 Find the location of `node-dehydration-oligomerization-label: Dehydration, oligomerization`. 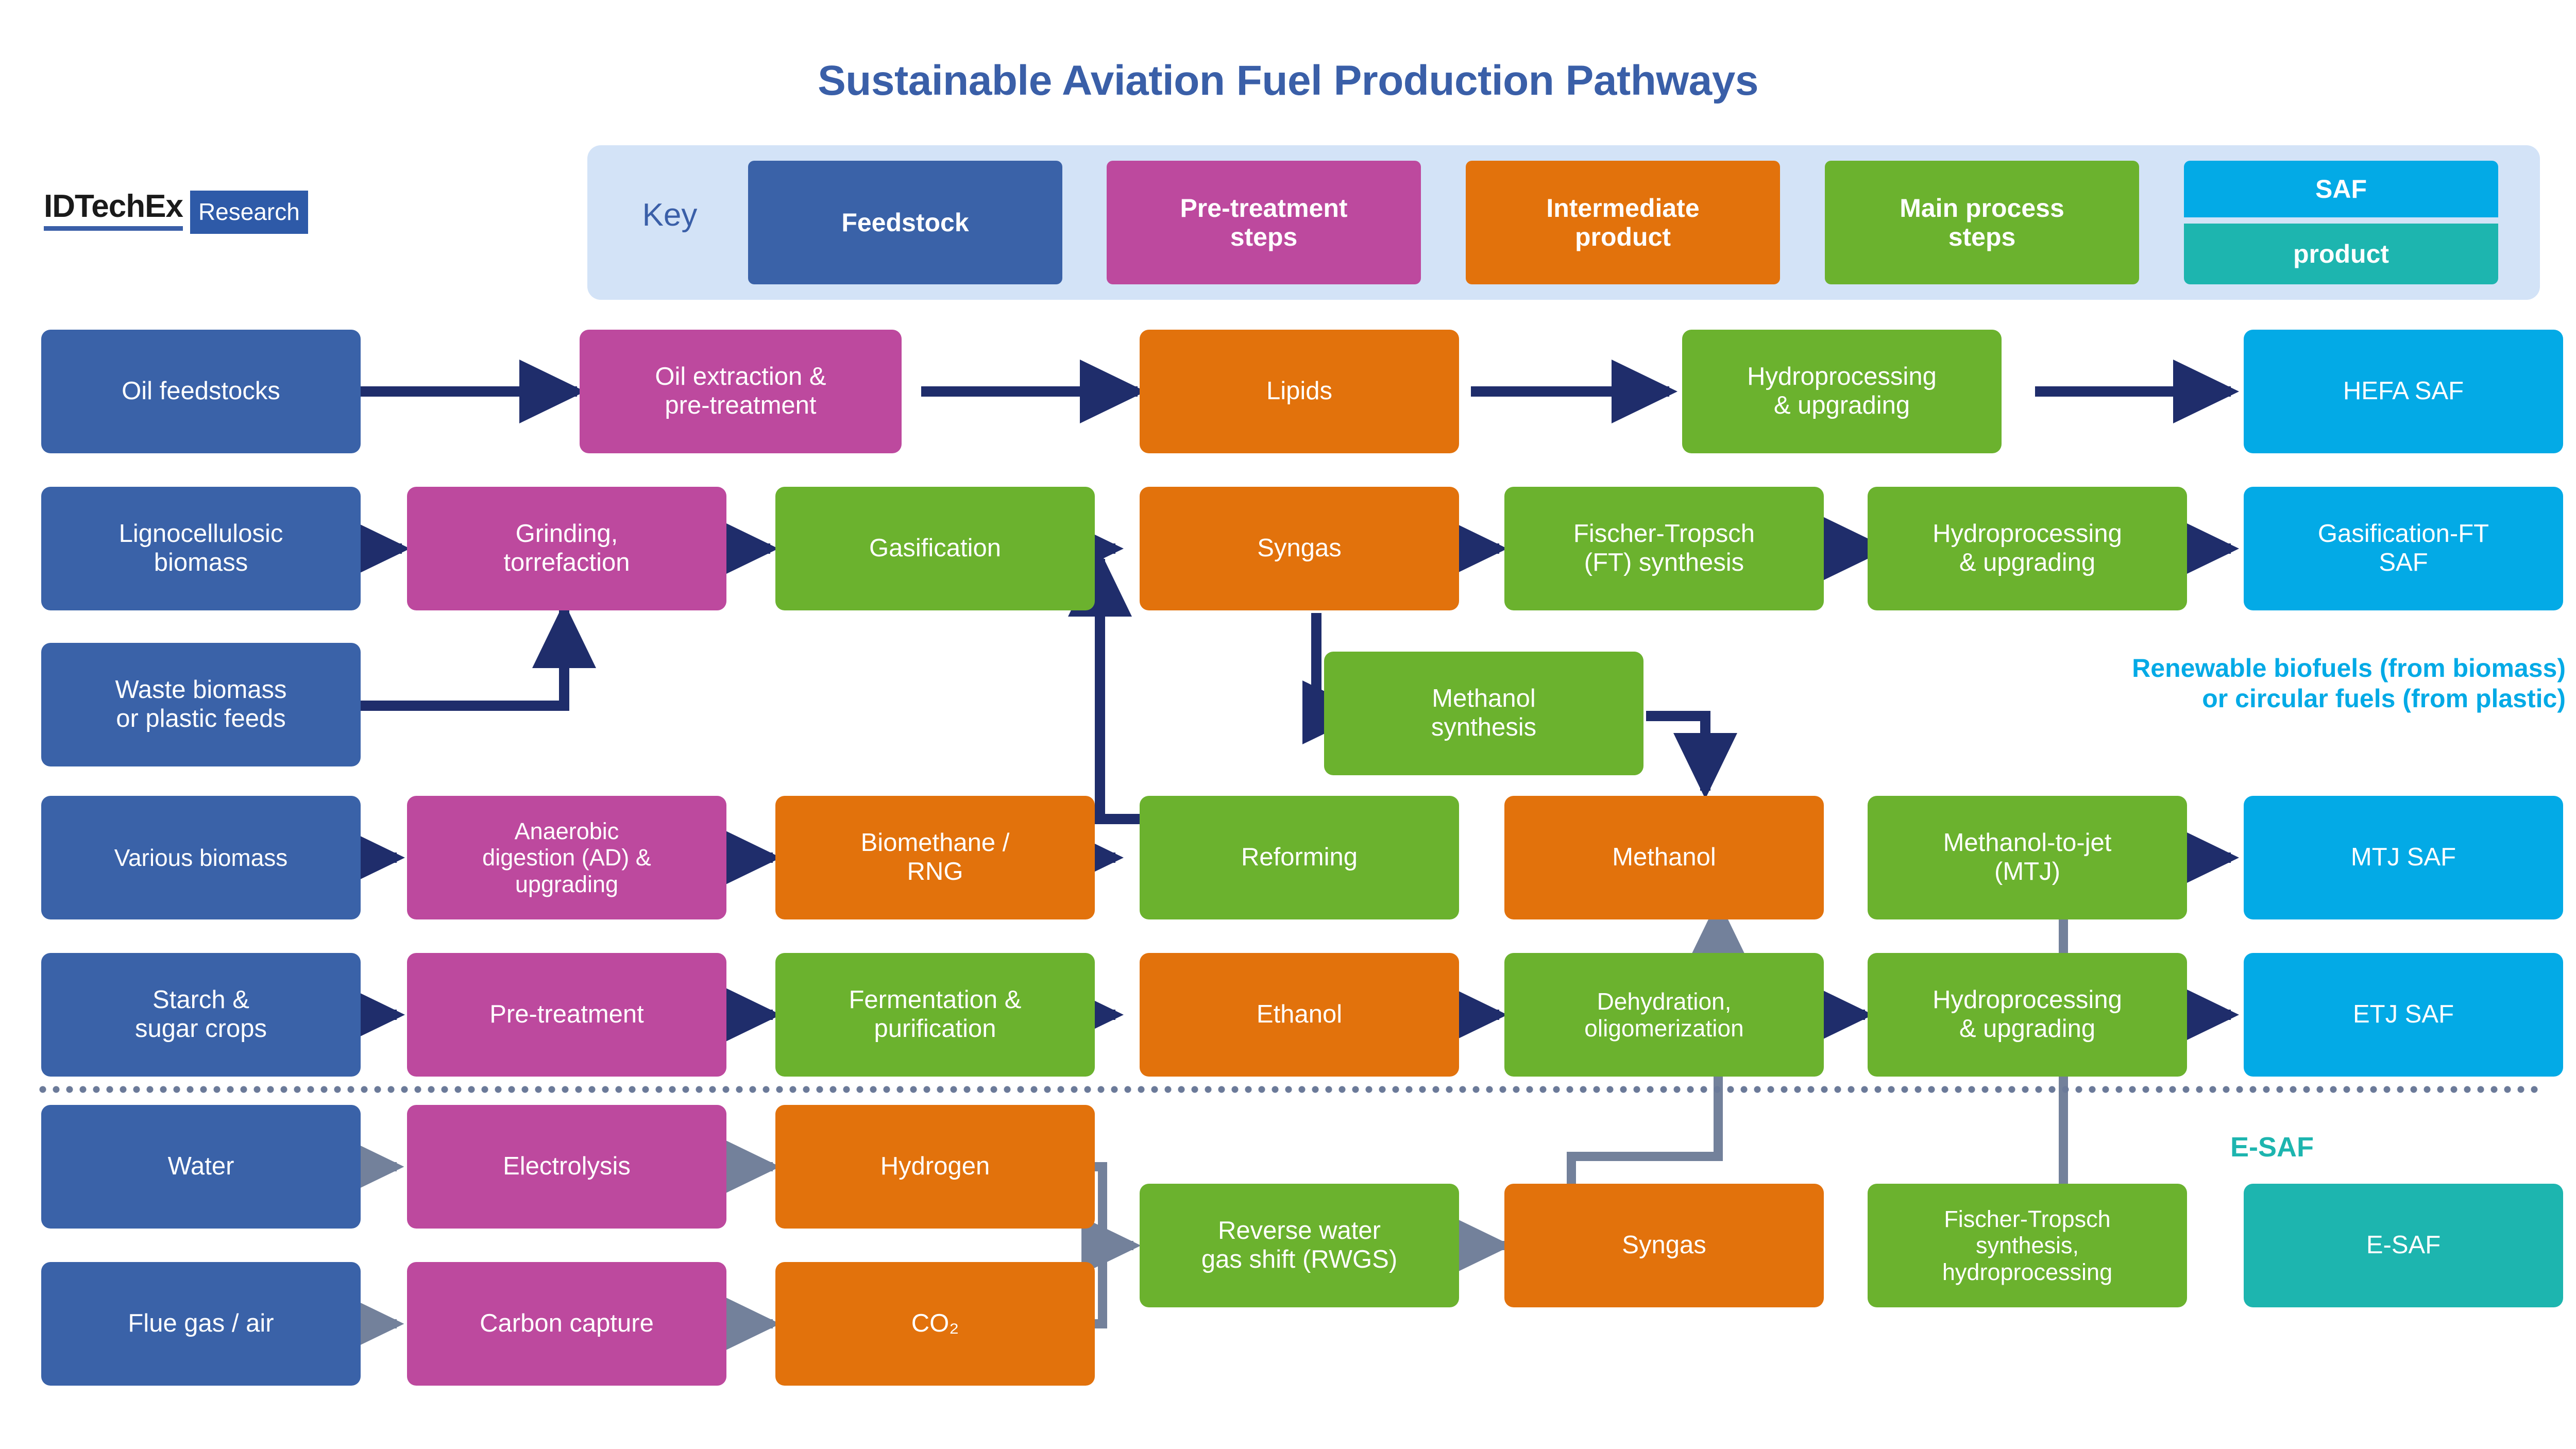

node-dehydration-oligomerization-label: Dehydration, oligomerization is located at coordinates (1664, 1015).